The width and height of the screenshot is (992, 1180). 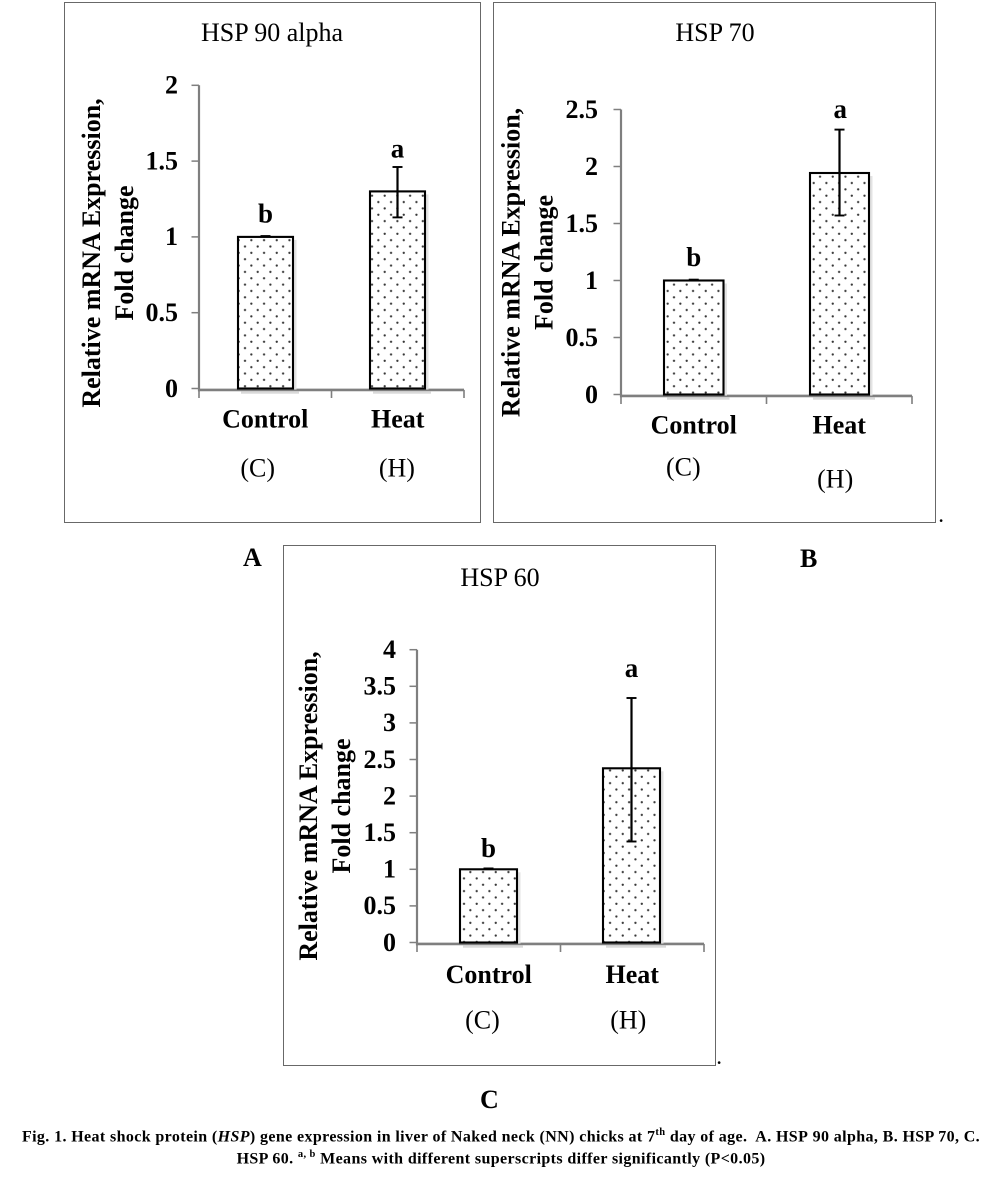 What do you see at coordinates (389, 722) in the screenshot?
I see `svg-text: 3` at bounding box center [389, 722].